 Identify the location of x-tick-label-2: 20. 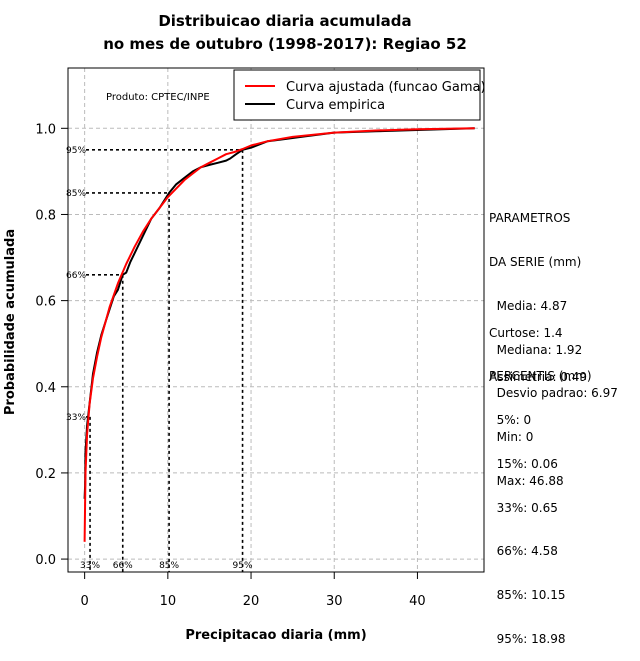
(251, 601).